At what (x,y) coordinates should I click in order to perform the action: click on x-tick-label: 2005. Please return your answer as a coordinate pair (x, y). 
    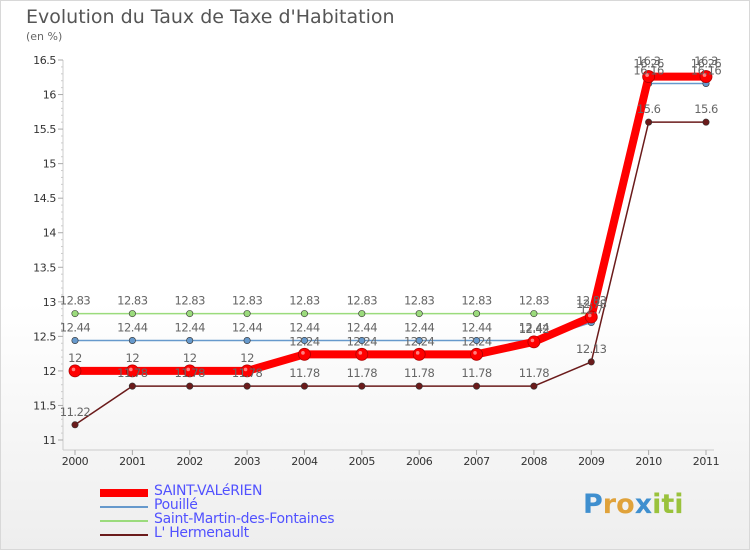
    Looking at the image, I should click on (362, 461).